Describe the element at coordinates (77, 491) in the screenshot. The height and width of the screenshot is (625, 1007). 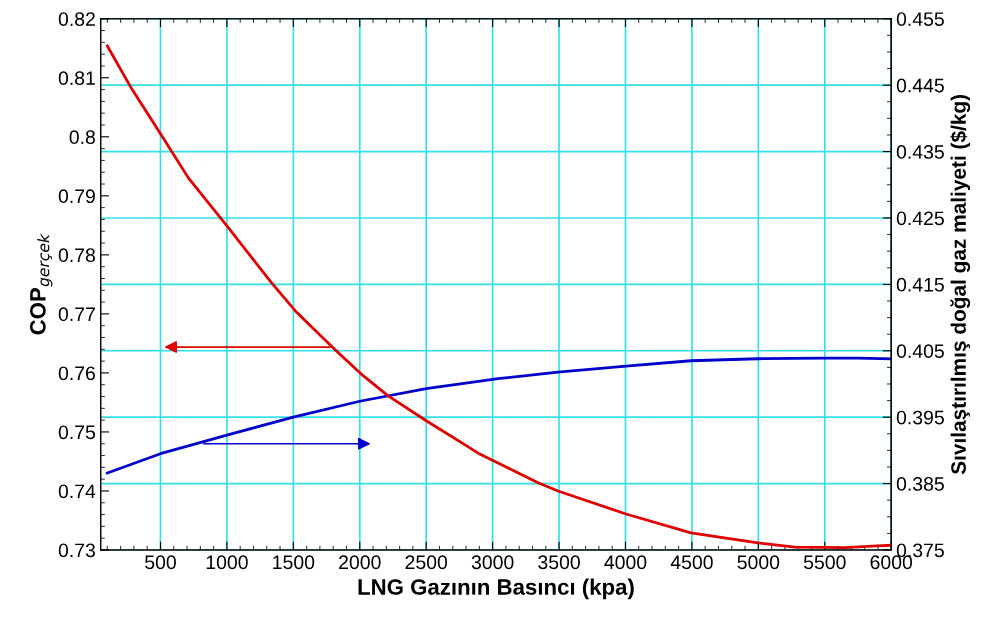
I see `y-tick-label: 0.74` at that location.